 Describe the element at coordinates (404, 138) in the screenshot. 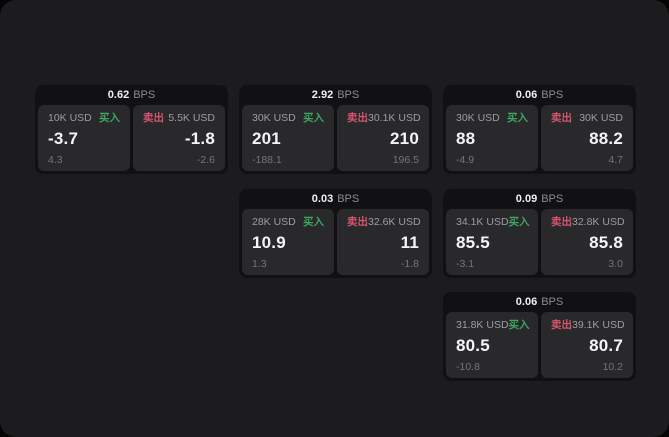

I see `sell-price: 210` at that location.